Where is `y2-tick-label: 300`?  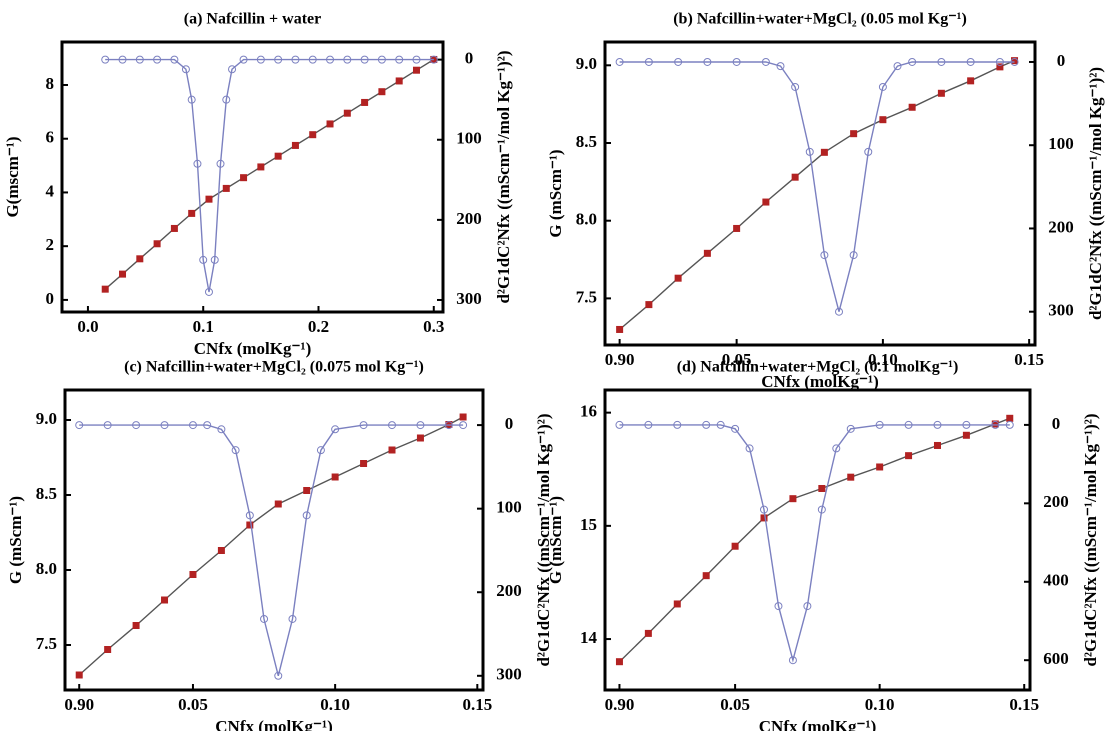
y2-tick-label: 300 is located at coordinates (469, 298).